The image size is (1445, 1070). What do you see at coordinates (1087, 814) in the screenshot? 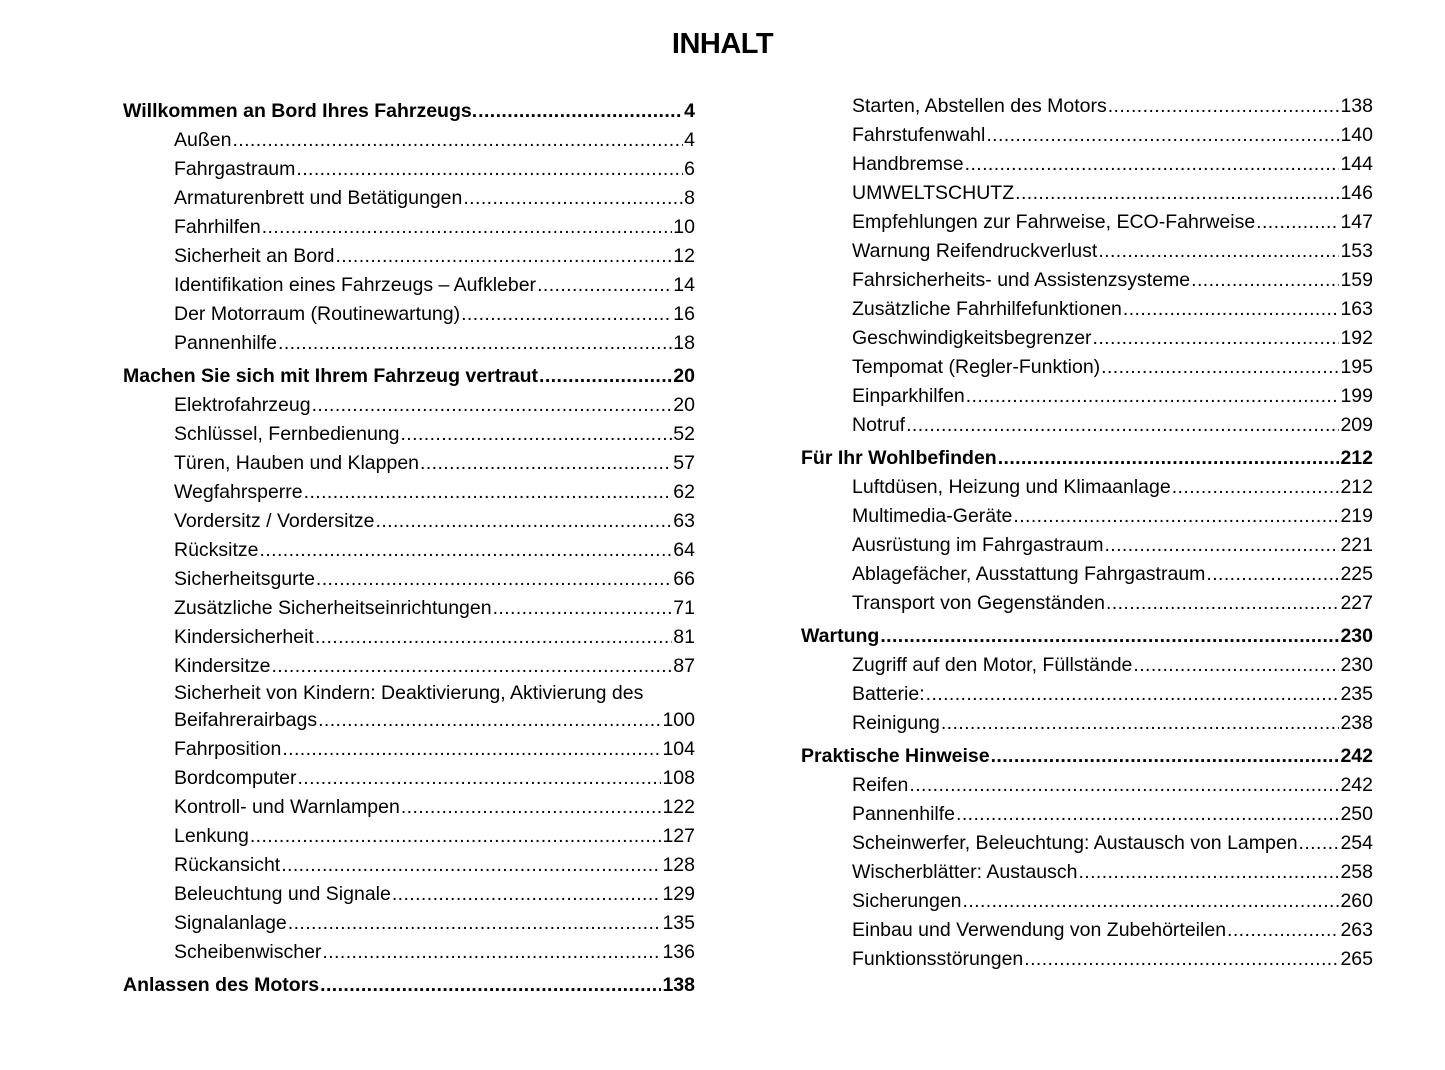
I see `toc-entry: Pannenhilfe 250` at bounding box center [1087, 814].